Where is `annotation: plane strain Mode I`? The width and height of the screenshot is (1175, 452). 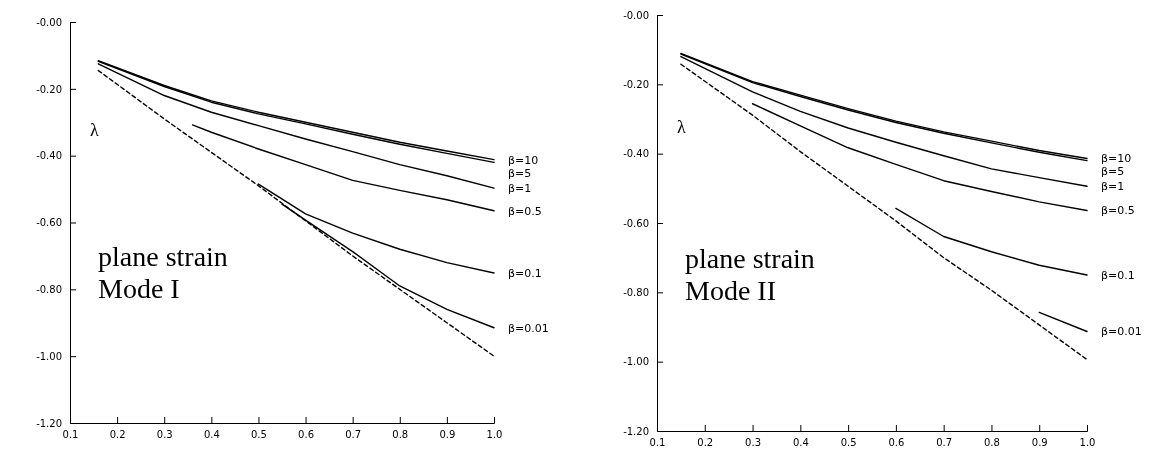
annotation: plane strain Mode I is located at coordinates (163, 272).